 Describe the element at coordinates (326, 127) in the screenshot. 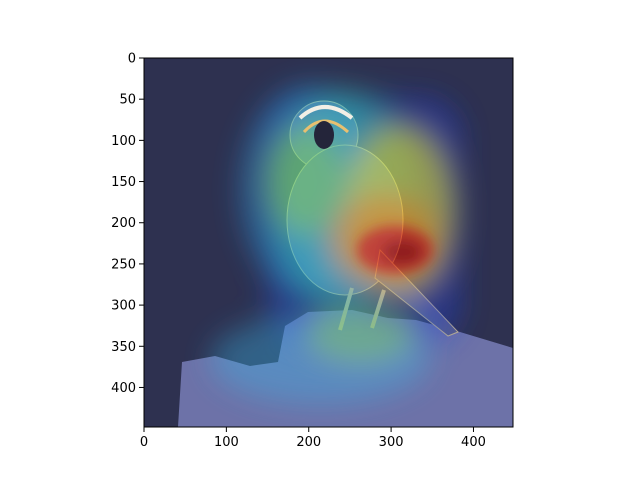

I see `bird-head-detail` at that location.